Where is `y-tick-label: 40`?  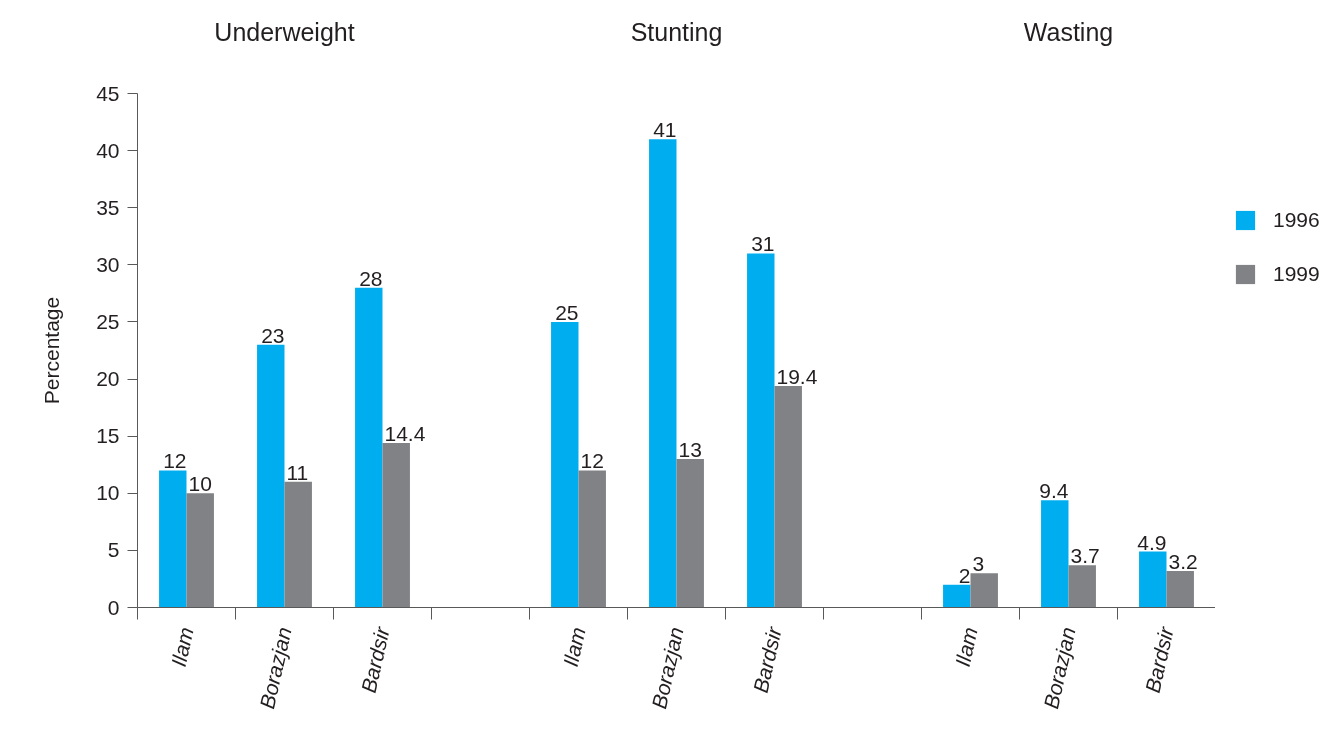 y-tick-label: 40 is located at coordinates (108, 150).